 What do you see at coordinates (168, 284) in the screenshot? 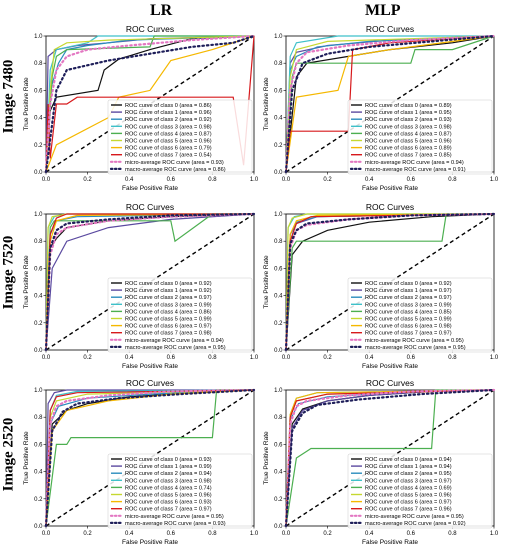
I see `legend-entry: ROC curve of class 0 (area = 0.92)` at bounding box center [168, 284].